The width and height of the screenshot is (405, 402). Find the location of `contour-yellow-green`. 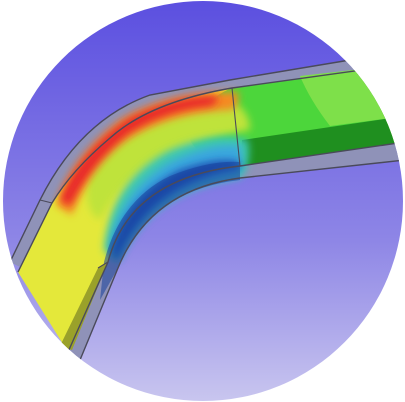

contour-yellow-green is located at coordinates (168, 160).